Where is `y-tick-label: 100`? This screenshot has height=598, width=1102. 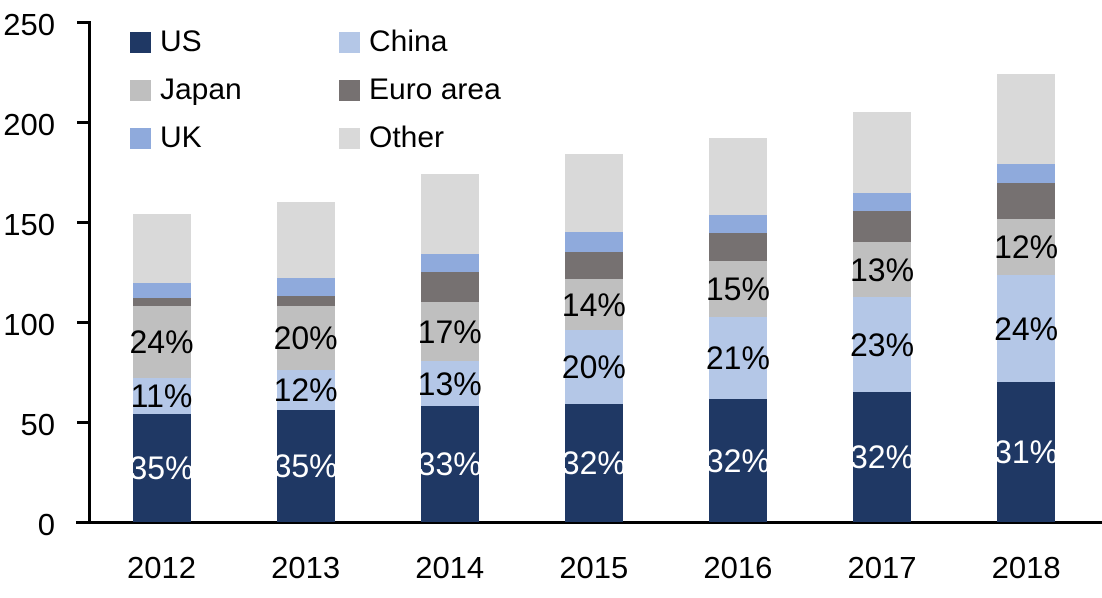
y-tick-label: 100 is located at coordinates (29, 324).